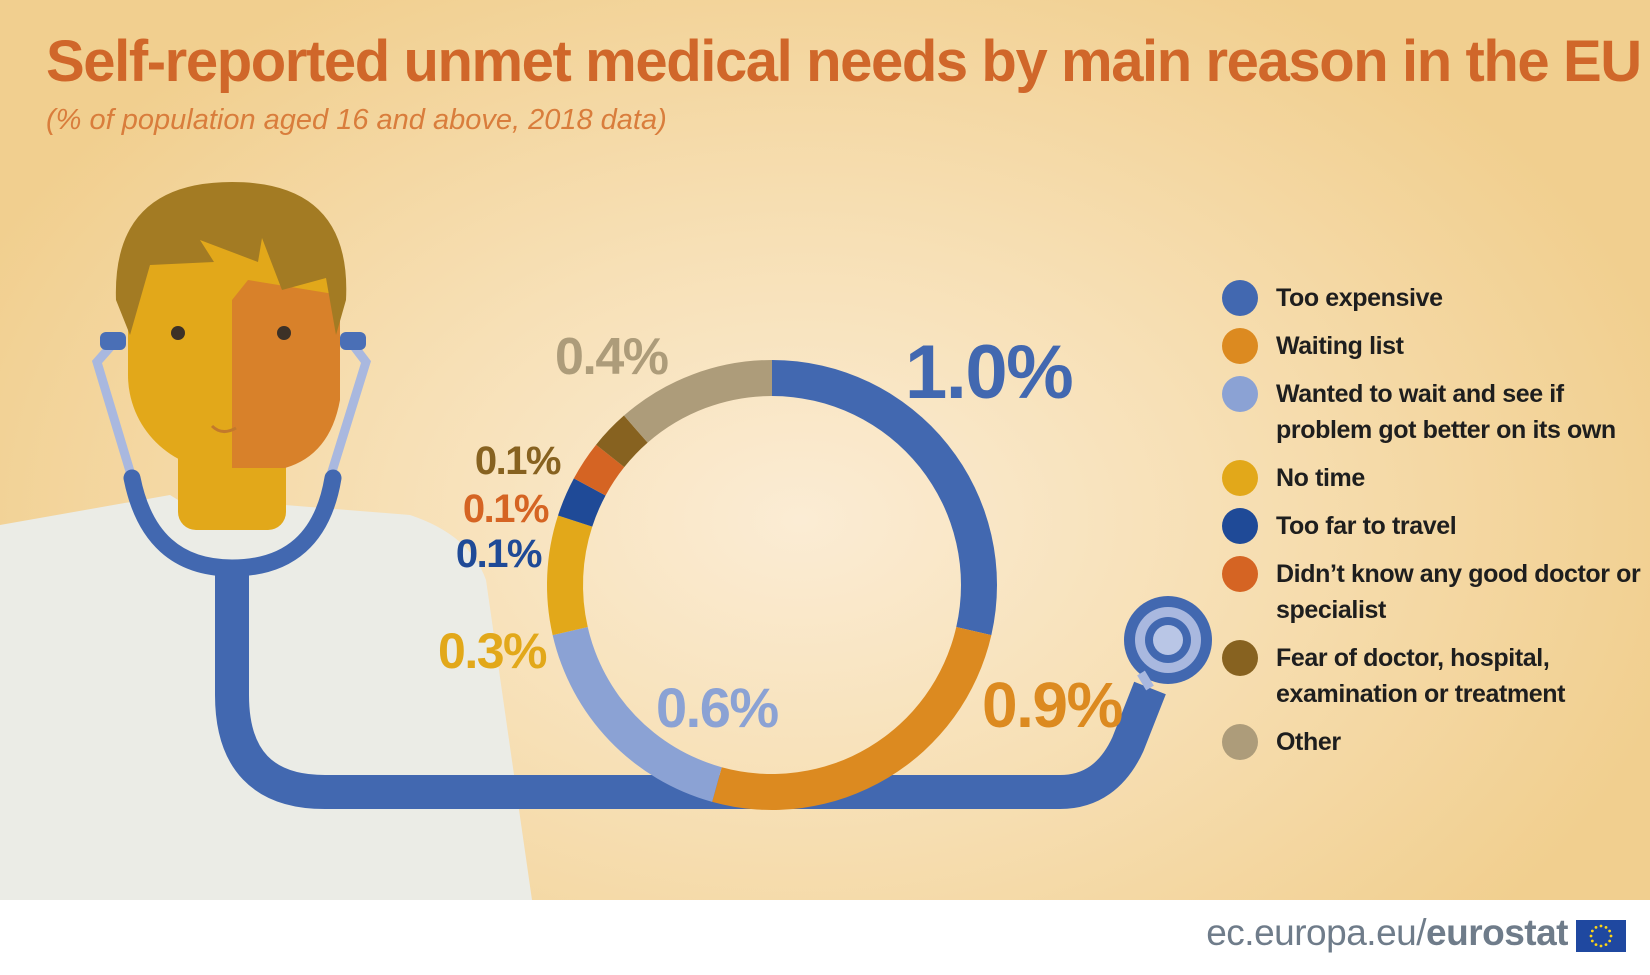  I want to click on chestpiece-stem-illustration, so click(1145, 680).